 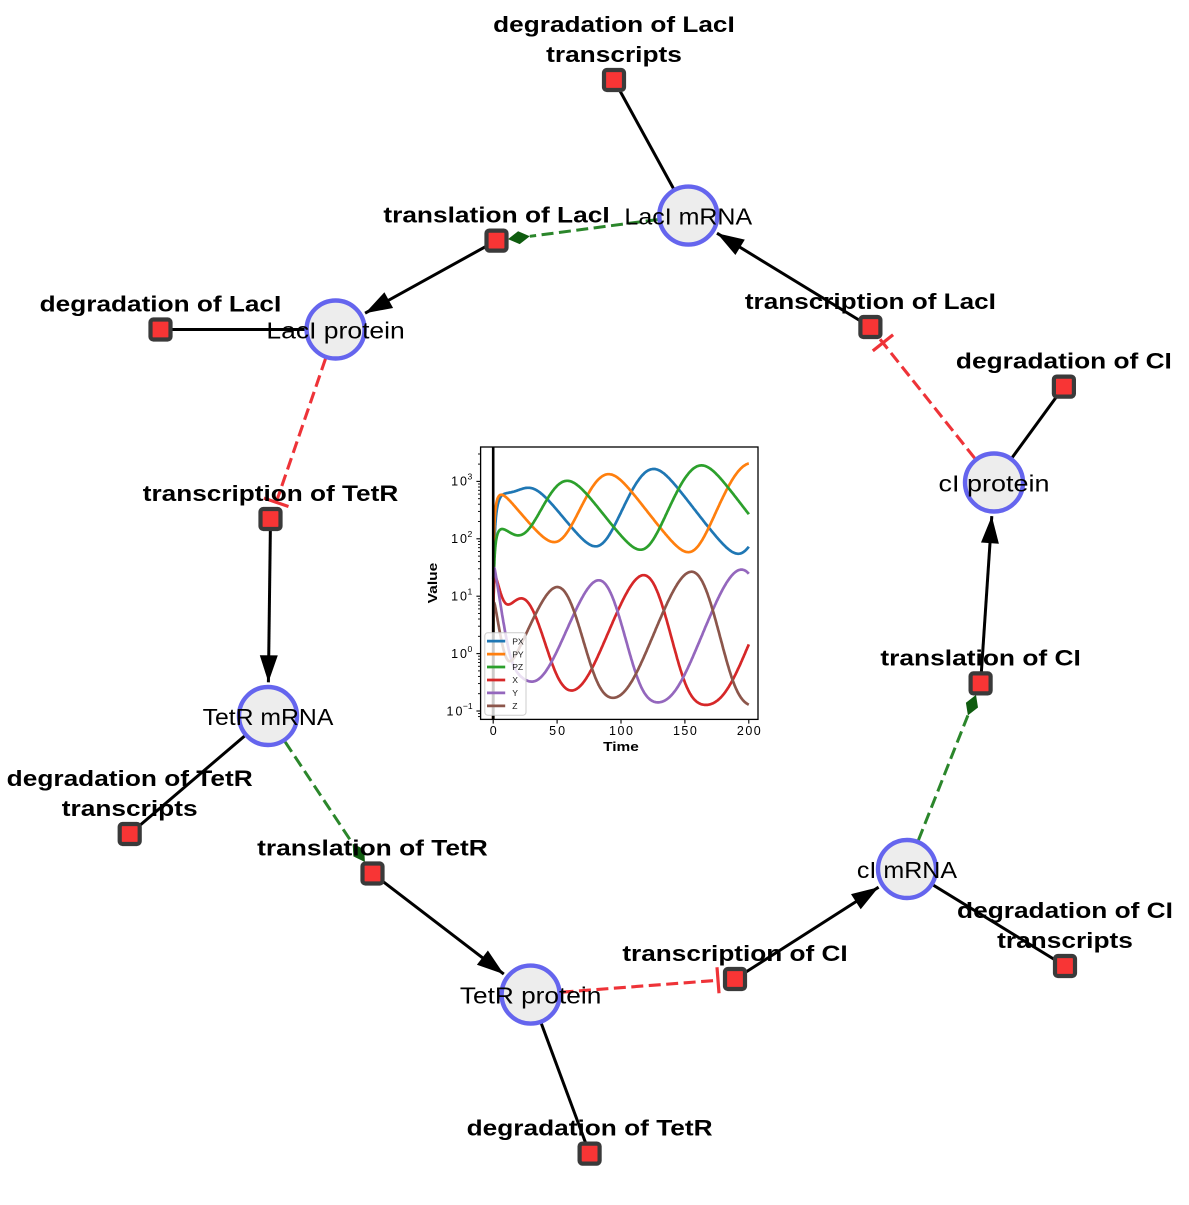 What do you see at coordinates (870, 301) in the screenshot?
I see `svg-text: transcription of LacI` at bounding box center [870, 301].